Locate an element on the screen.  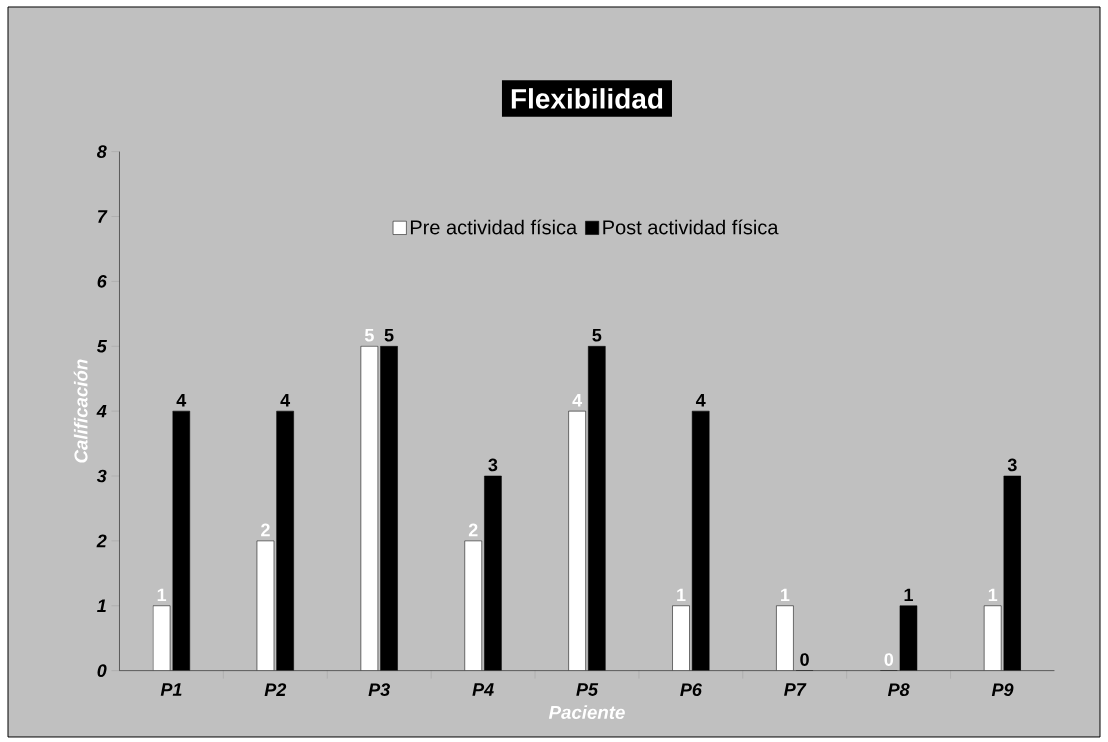
legend-label: Post actividad física is located at coordinates (691, 227).